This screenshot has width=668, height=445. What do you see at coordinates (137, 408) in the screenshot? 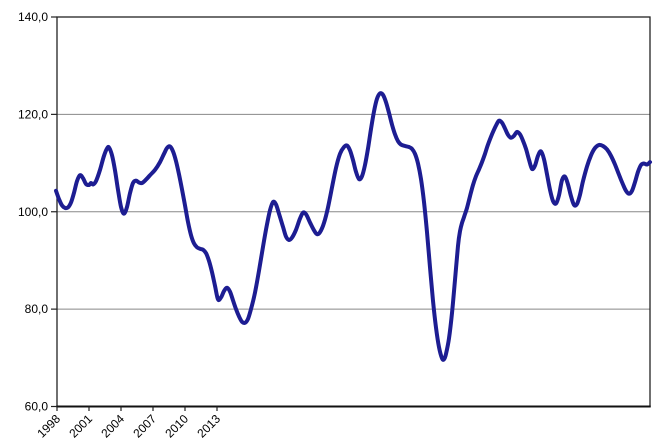
I see `x-axis-ticks` at bounding box center [137, 408].